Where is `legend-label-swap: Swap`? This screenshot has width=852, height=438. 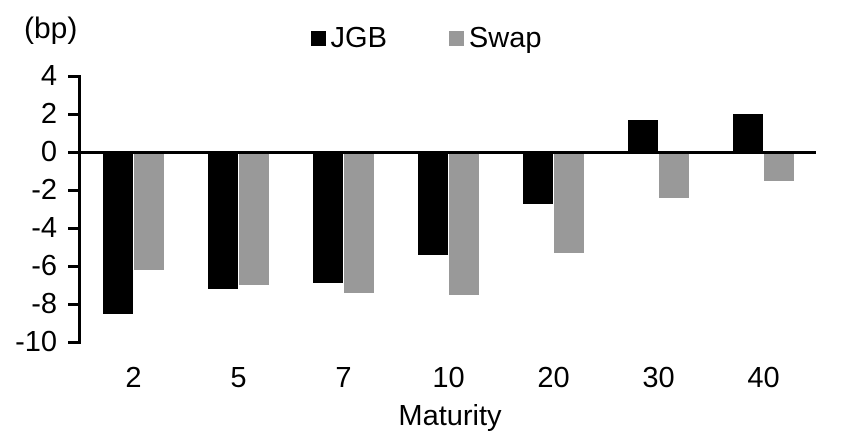 legend-label-swap: Swap is located at coordinates (505, 38).